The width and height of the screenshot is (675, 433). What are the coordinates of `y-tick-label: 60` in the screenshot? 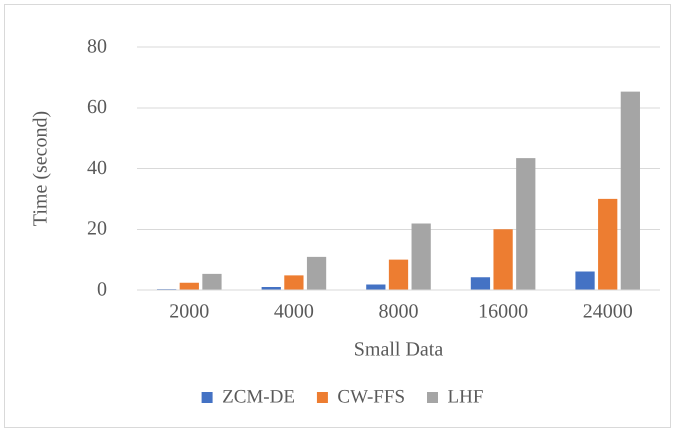 It's located at (97, 107).